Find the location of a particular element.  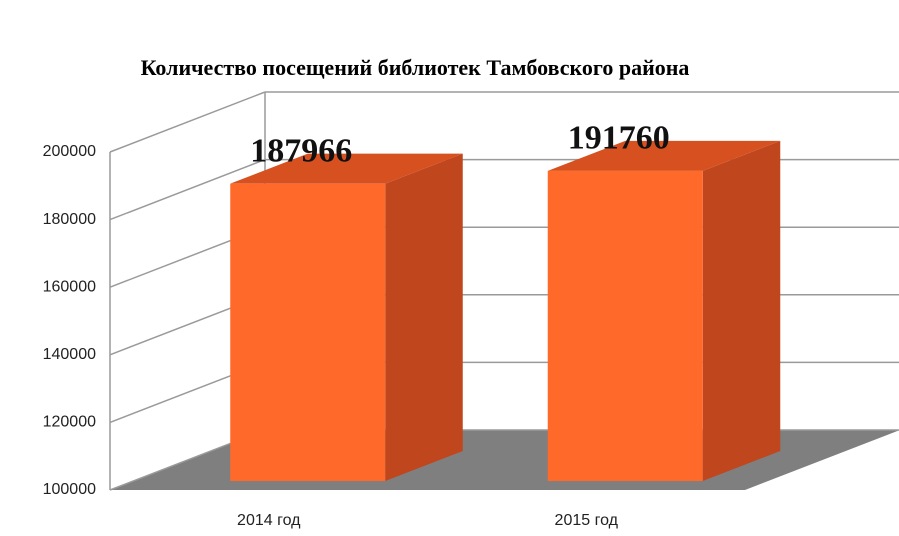

y-tick-label: 140000 is located at coordinates (69, 354).